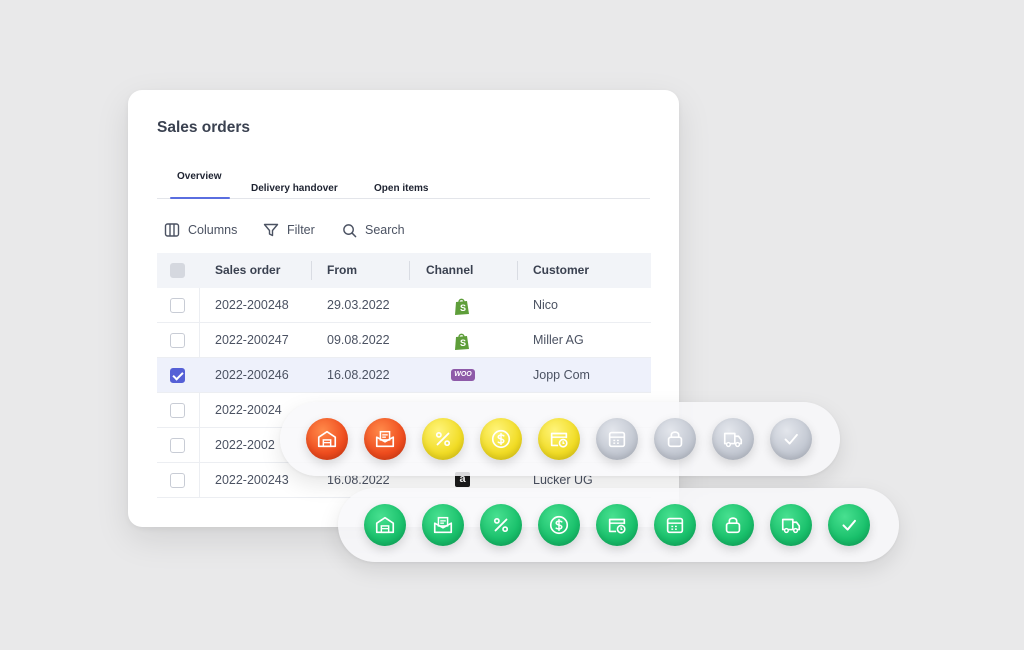 The image size is (1024, 650). I want to click on header-channel: Channel, so click(450, 270).